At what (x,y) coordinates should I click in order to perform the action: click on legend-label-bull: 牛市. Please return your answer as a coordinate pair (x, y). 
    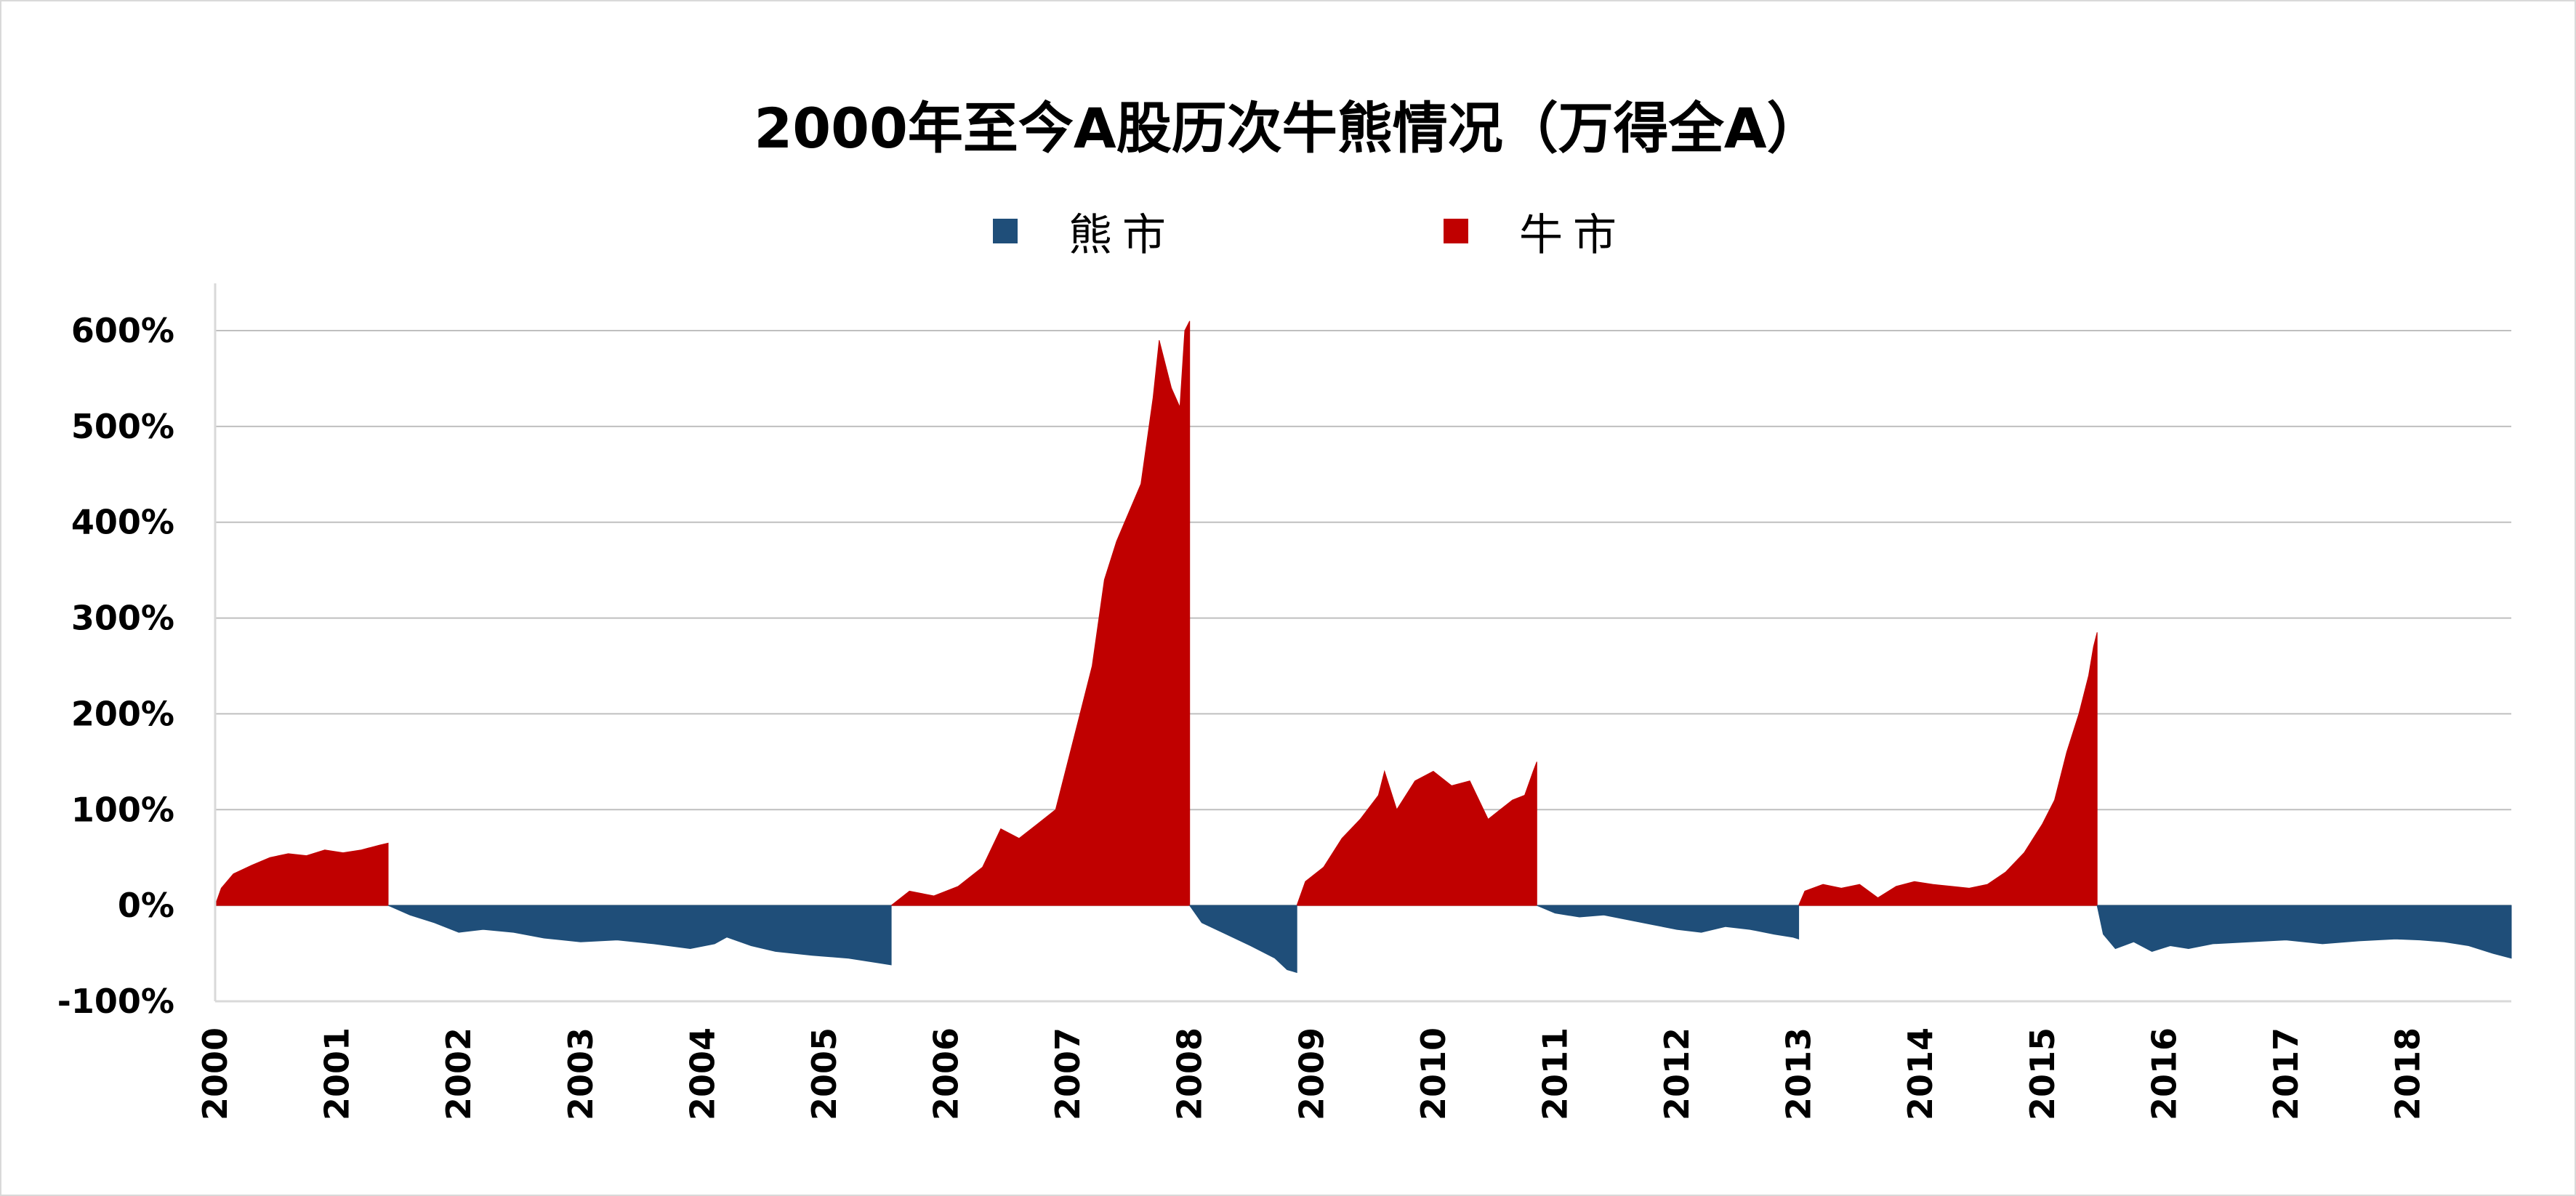
    Looking at the image, I should click on (1573, 235).